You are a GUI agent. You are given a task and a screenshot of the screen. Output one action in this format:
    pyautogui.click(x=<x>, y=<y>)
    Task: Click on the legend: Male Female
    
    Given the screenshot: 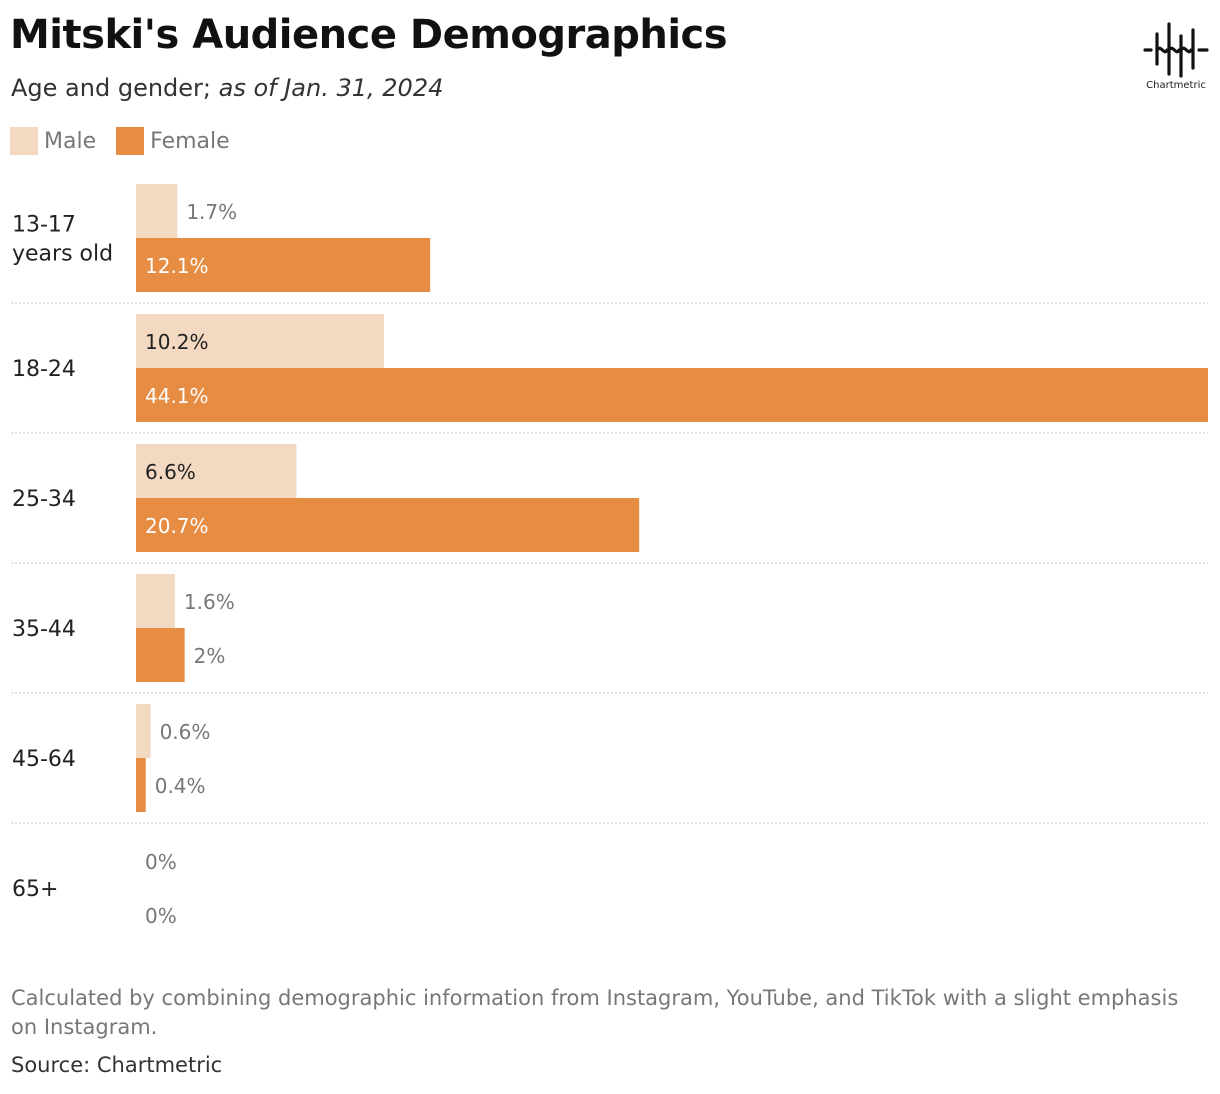 What is the action you would take?
    pyautogui.click(x=130, y=141)
    